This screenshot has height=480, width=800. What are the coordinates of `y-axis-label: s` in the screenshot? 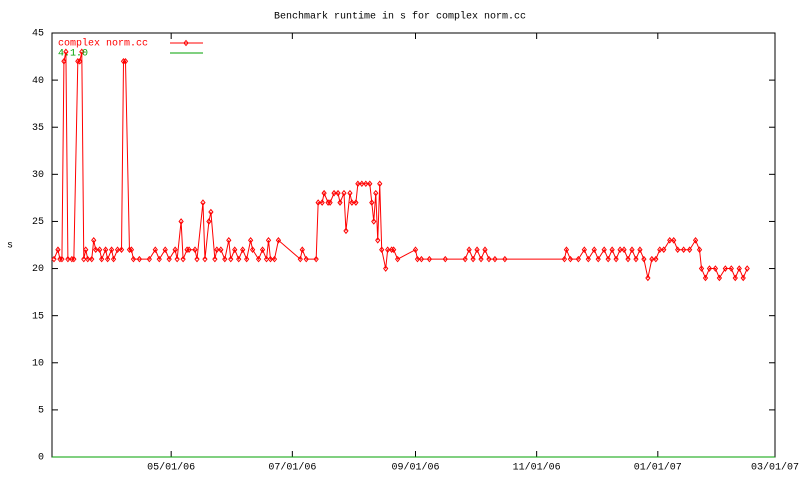 It's located at (10, 246).